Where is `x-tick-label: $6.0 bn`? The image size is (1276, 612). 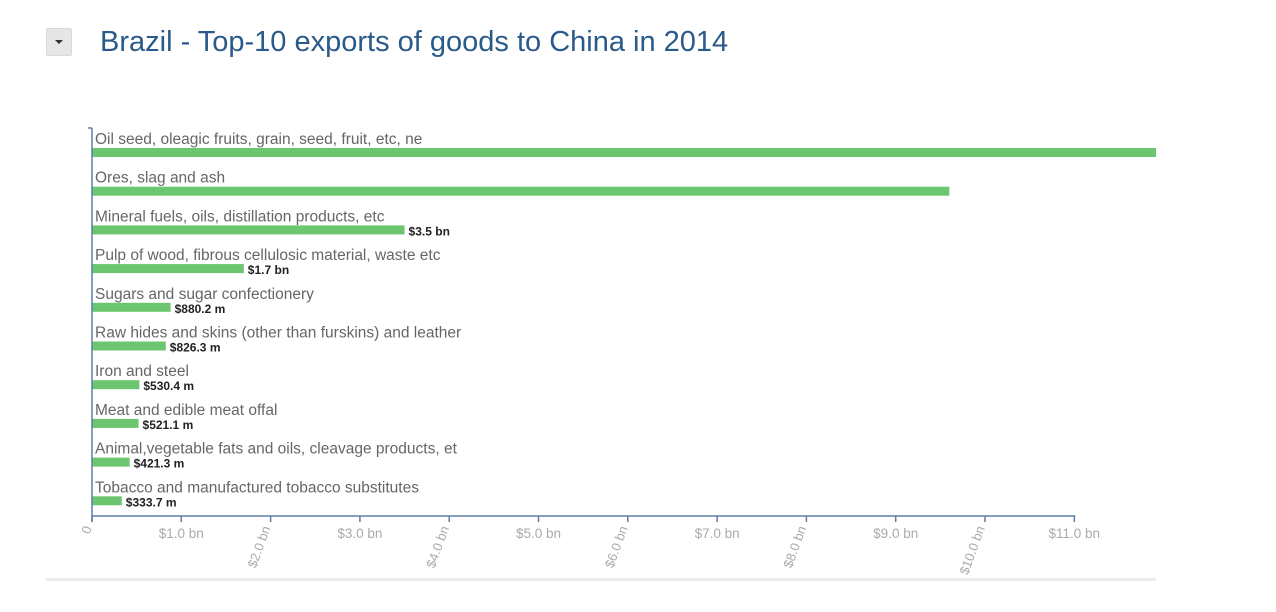 x-tick-label: $6.0 bn is located at coordinates (616, 547).